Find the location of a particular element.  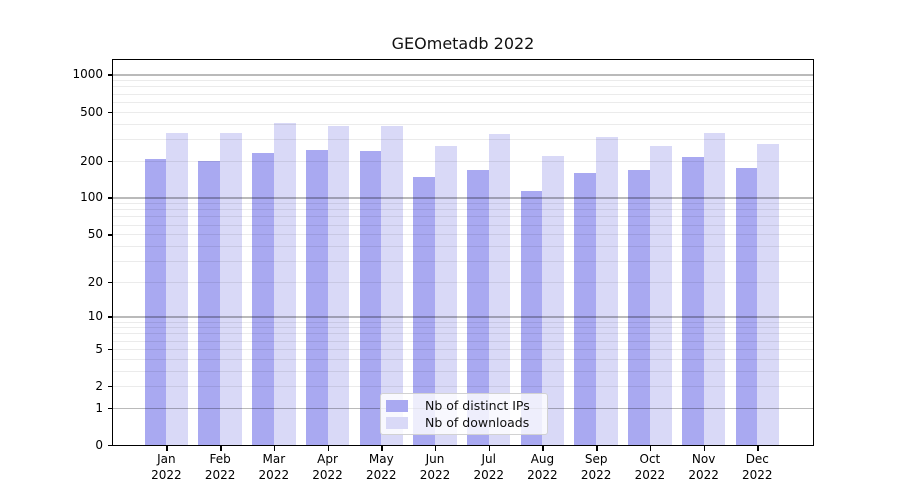

bar-jun-downloads is located at coordinates (446, 295).